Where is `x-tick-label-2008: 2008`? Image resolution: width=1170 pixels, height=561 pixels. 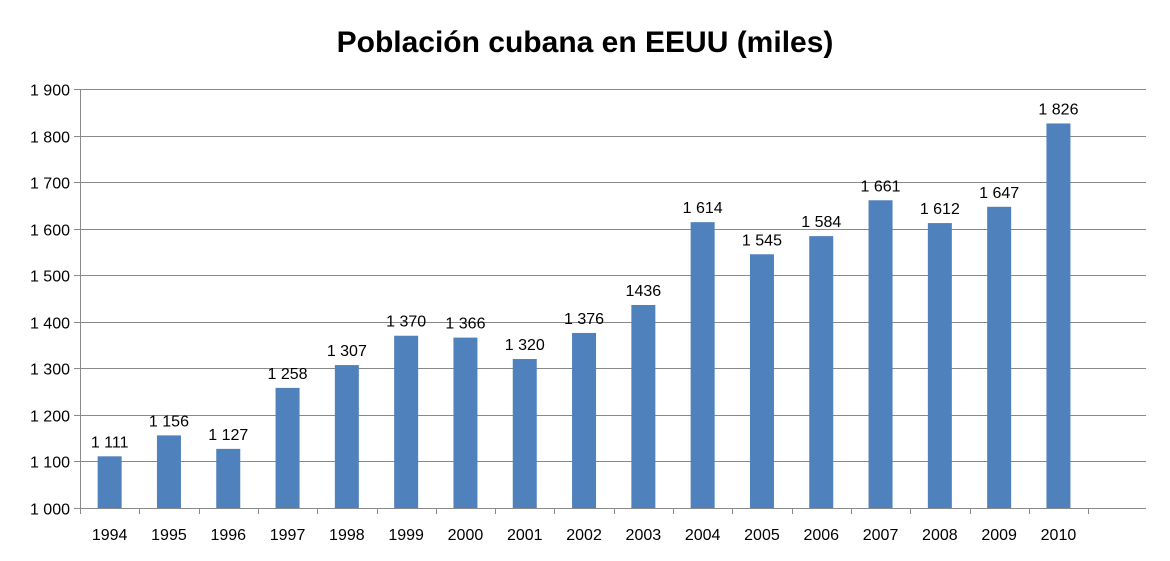 x-tick-label-2008: 2008 is located at coordinates (940, 535).